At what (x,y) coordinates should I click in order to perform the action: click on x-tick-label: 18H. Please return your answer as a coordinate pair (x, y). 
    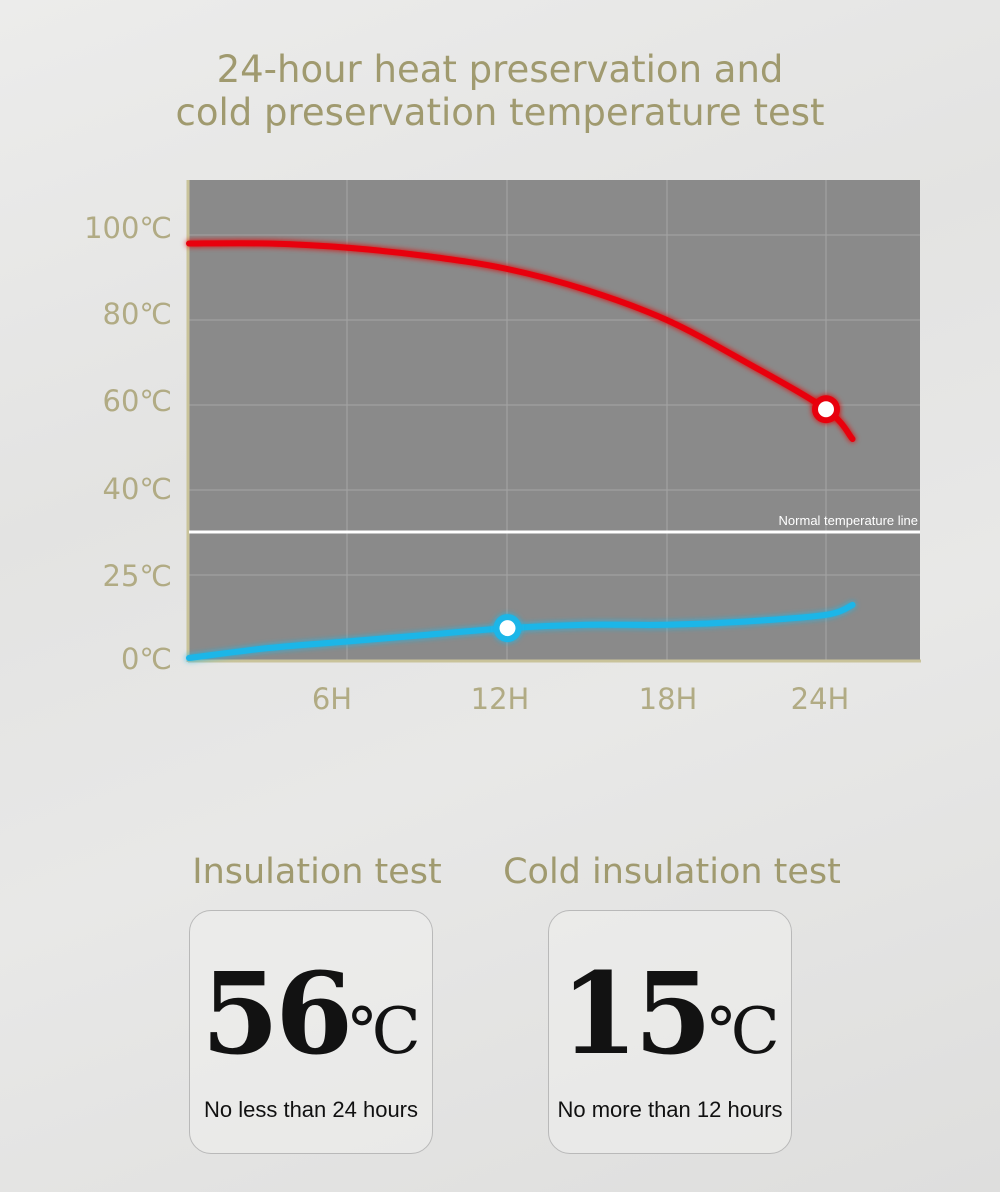
    Looking at the image, I should click on (668, 699).